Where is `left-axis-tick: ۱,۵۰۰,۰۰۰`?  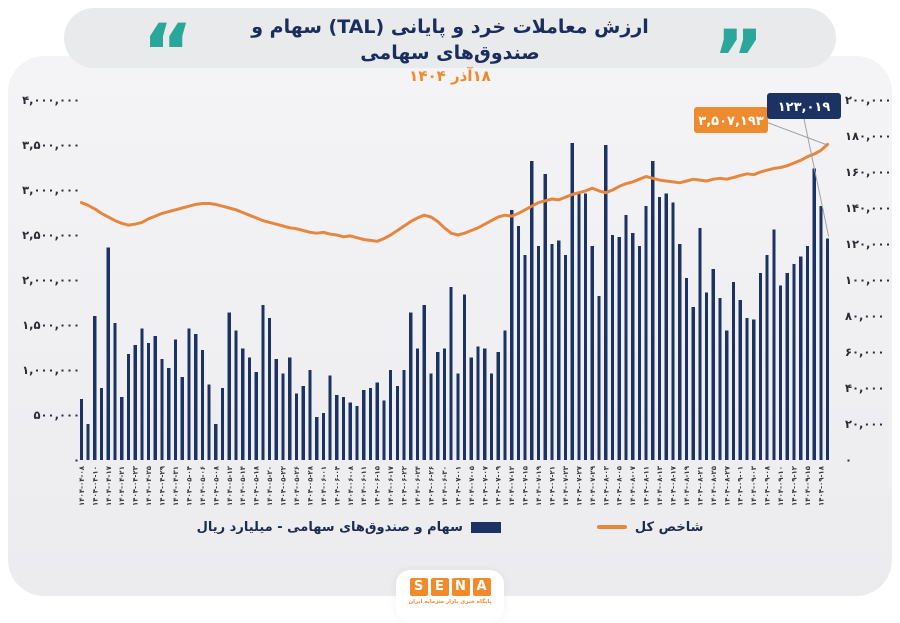 left-axis-tick: ۱,۵۰۰,۰۰۰ is located at coordinates (51, 325).